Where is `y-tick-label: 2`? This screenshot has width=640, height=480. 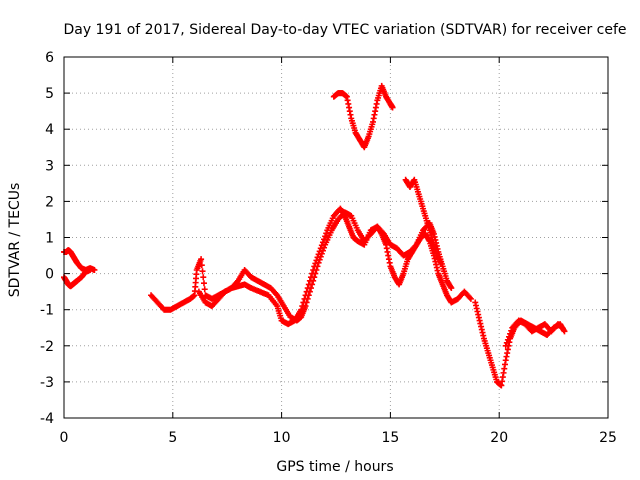
y-tick-label: 2 is located at coordinates (49, 202).